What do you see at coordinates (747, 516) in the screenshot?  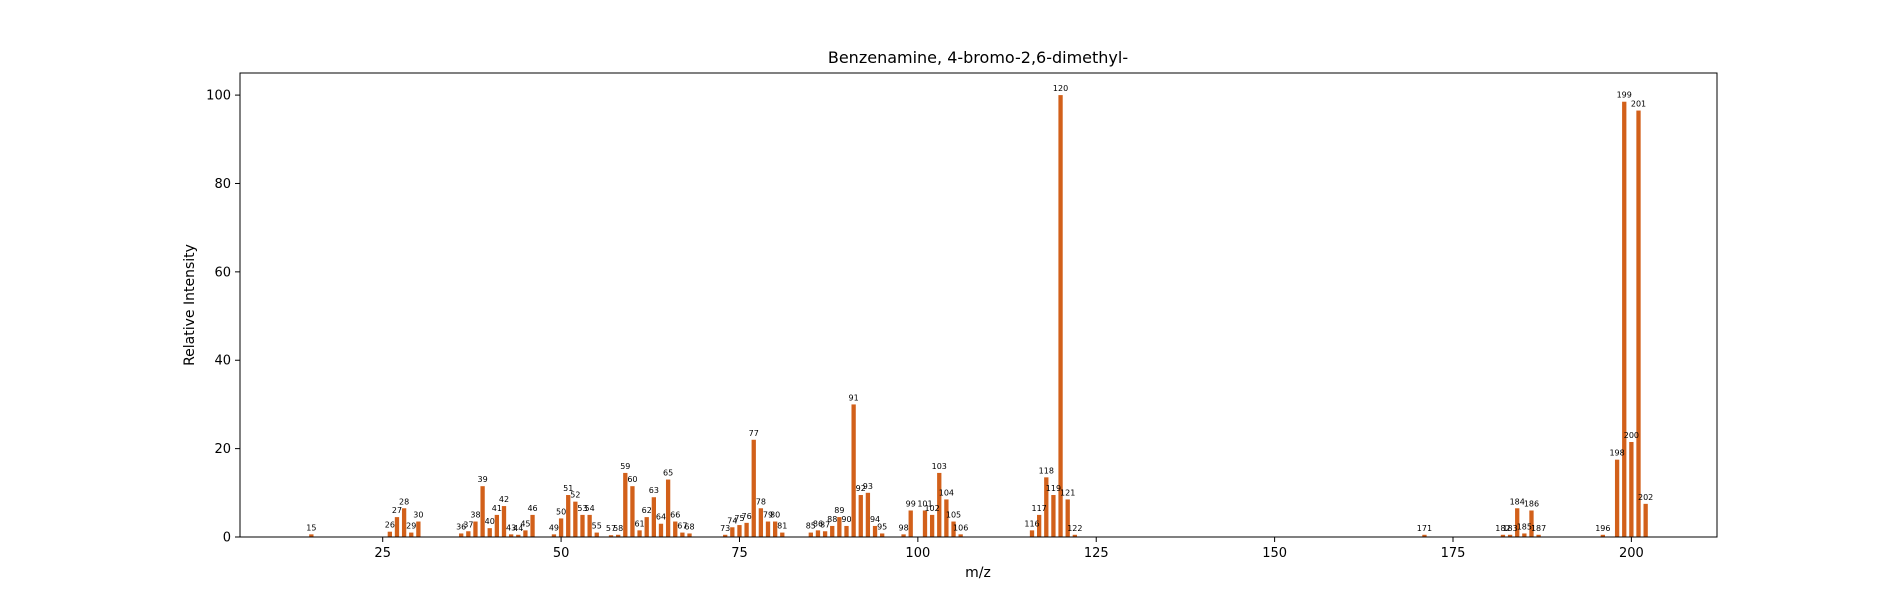 I see `peak-label-mz-76: 76` at bounding box center [747, 516].